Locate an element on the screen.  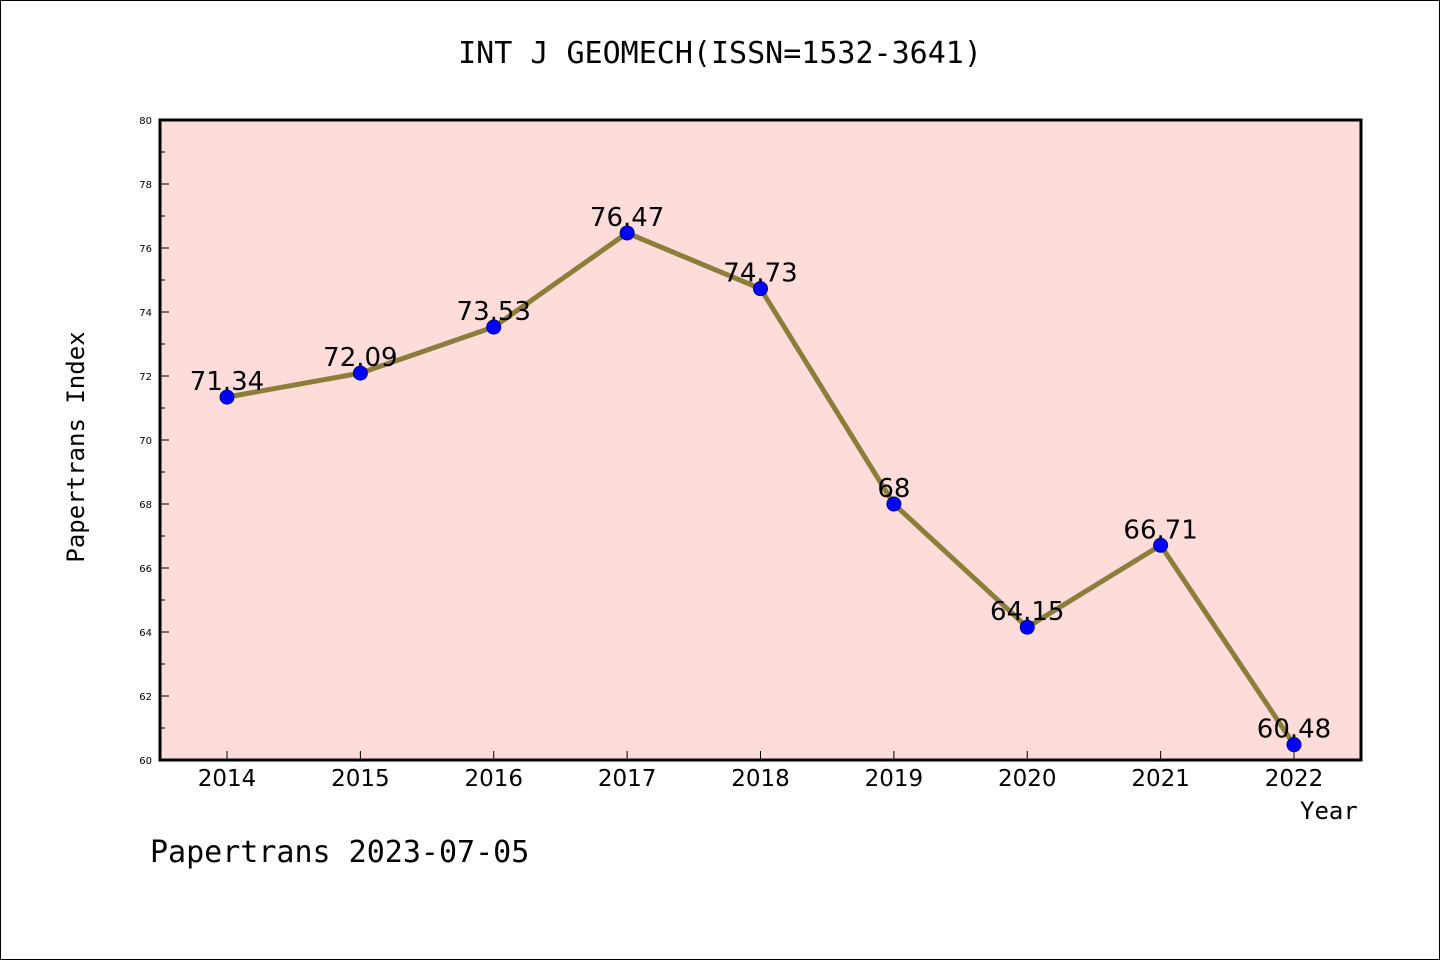
y-tick-label: 76 is located at coordinates (145, 249).